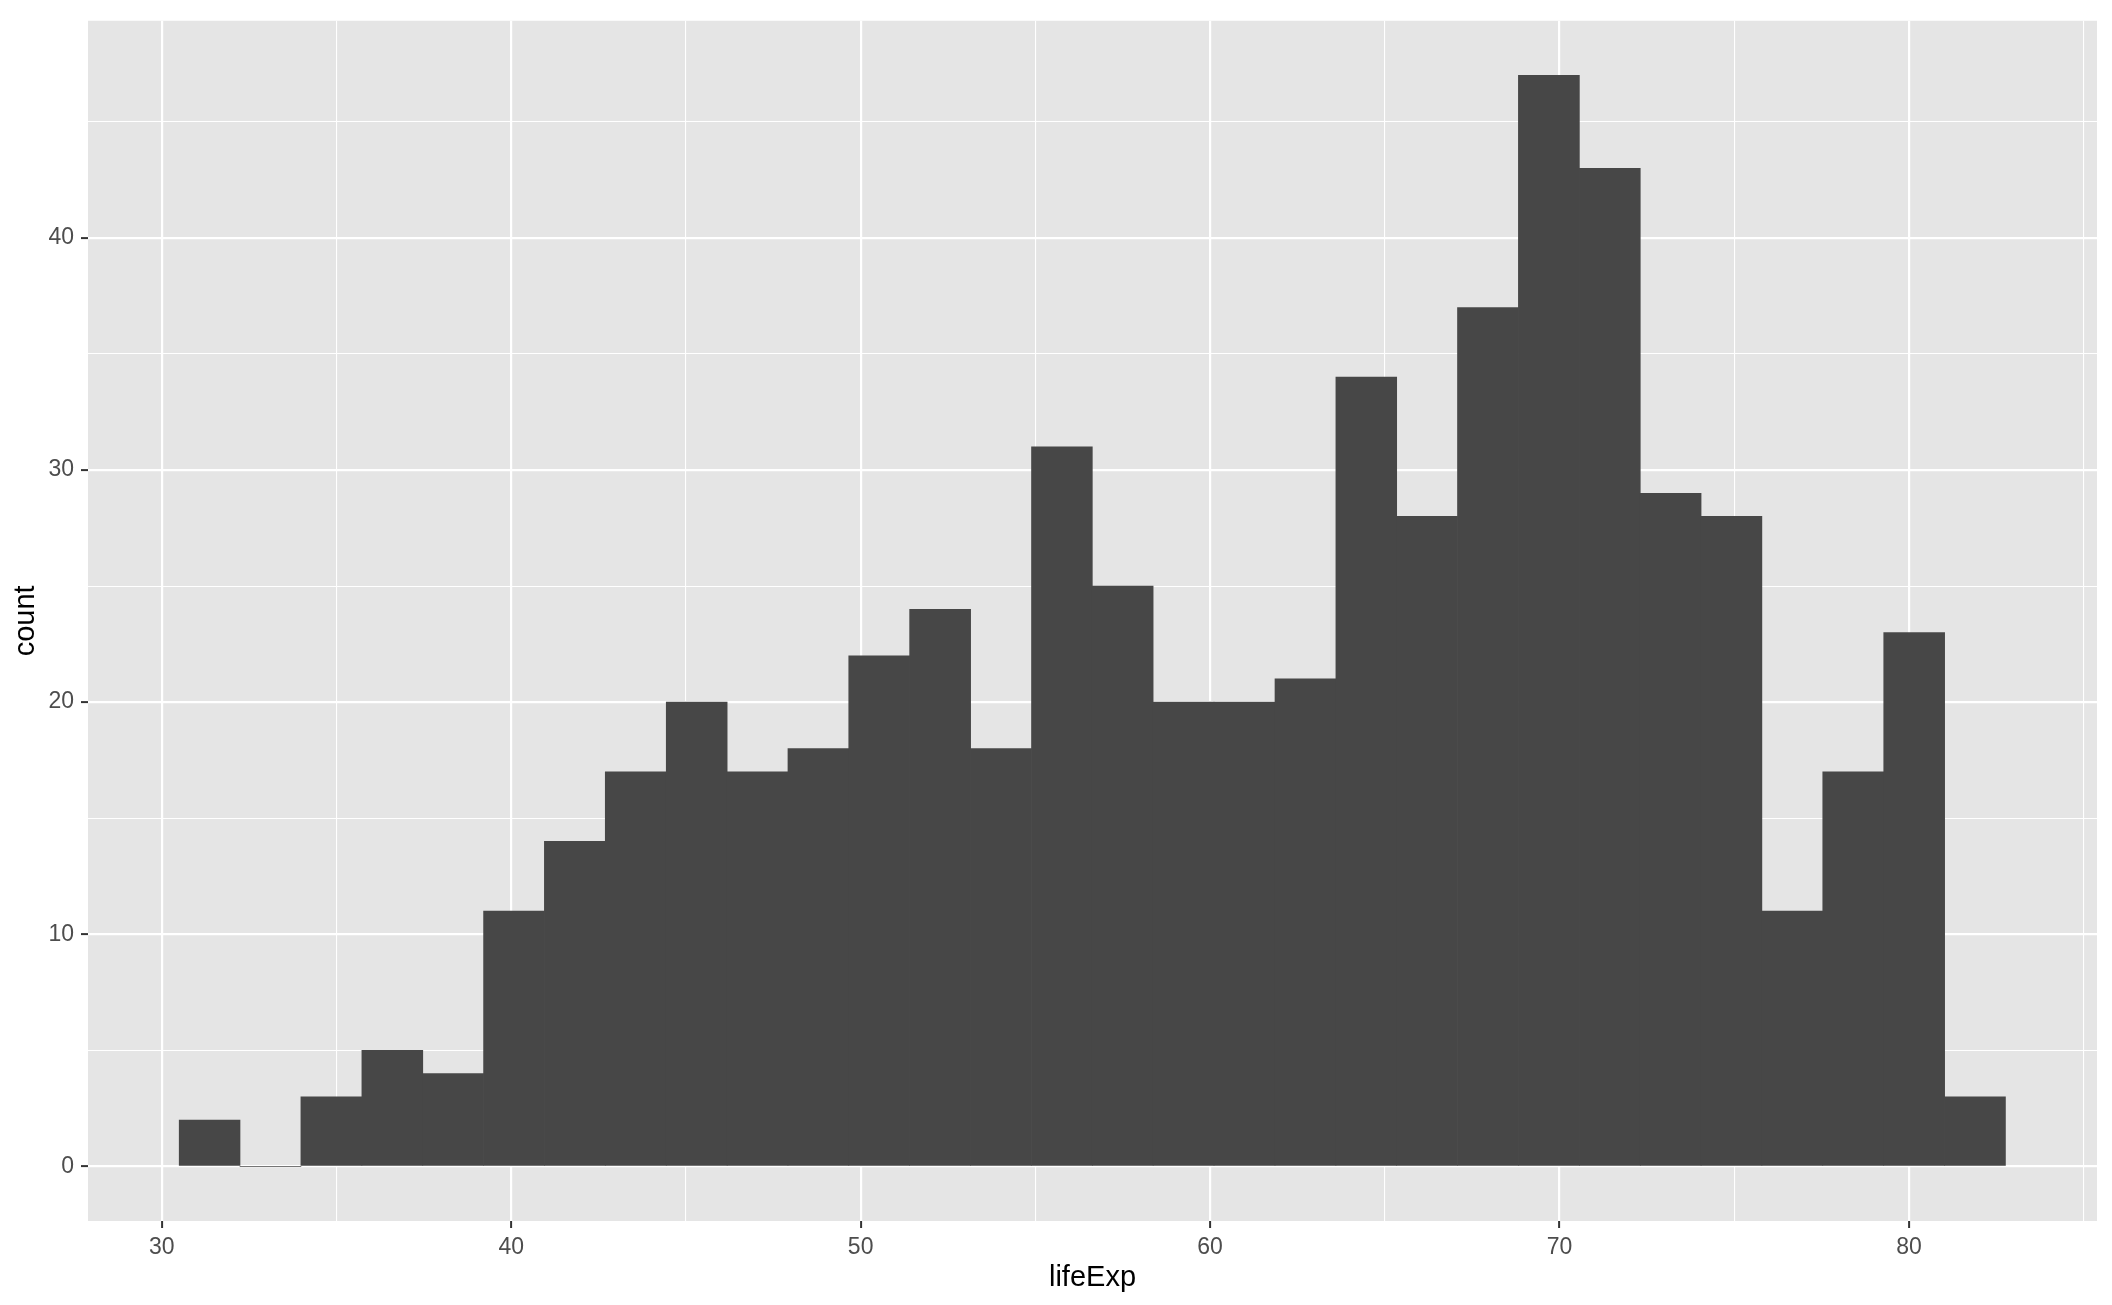  What do you see at coordinates (511, 1246) in the screenshot?
I see `x-tick-label: 40` at bounding box center [511, 1246].